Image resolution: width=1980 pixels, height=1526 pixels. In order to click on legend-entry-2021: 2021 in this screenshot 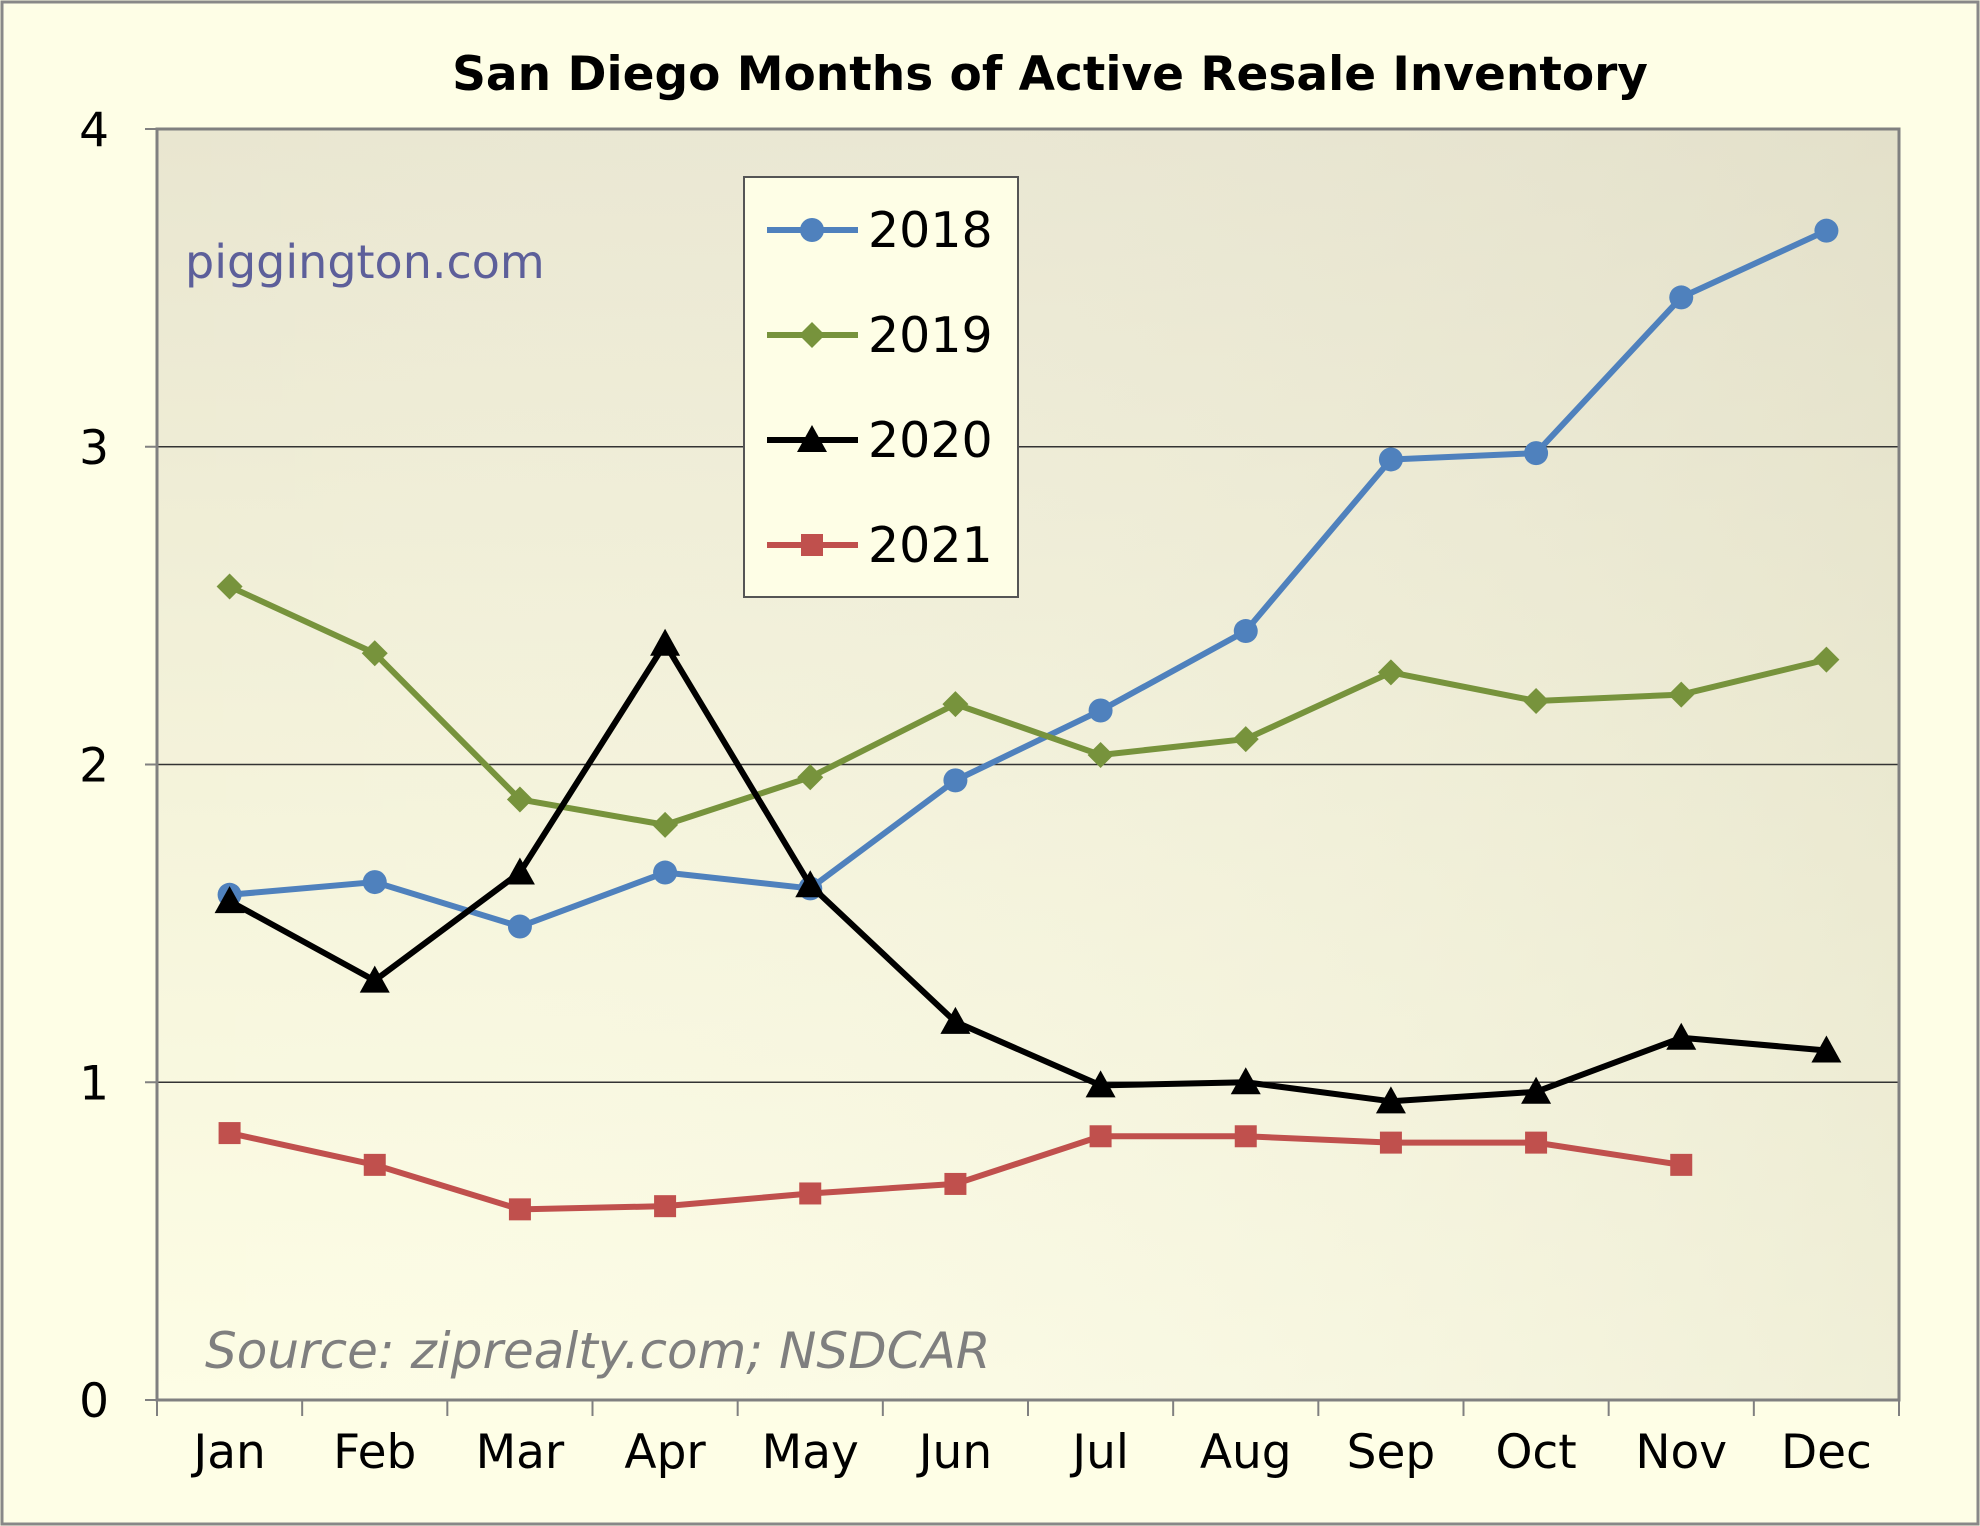, I will do `click(880, 545)`.